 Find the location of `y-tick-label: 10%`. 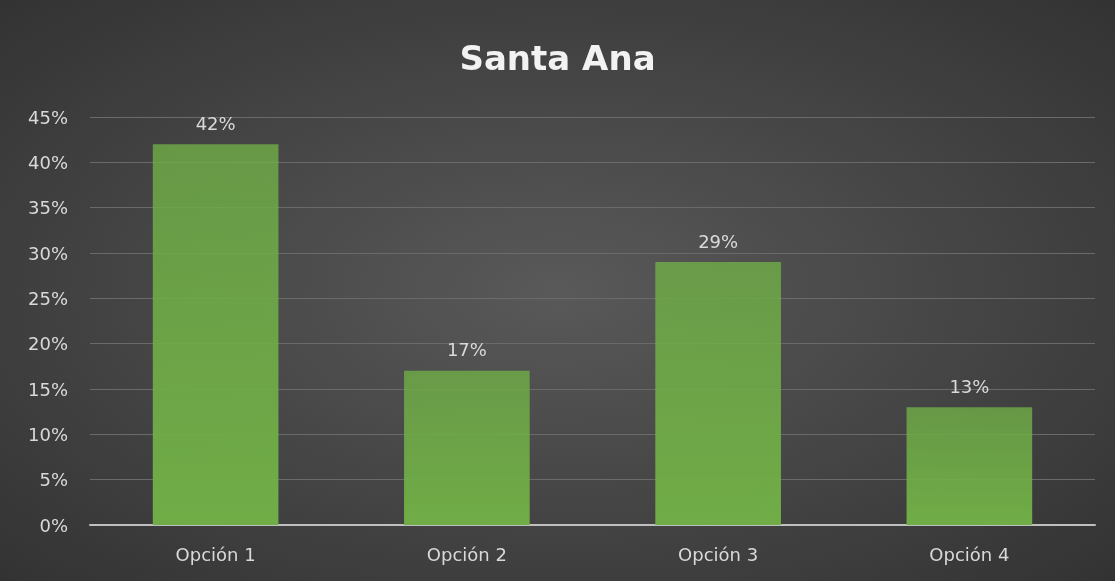

y-tick-label: 10% is located at coordinates (47, 434).